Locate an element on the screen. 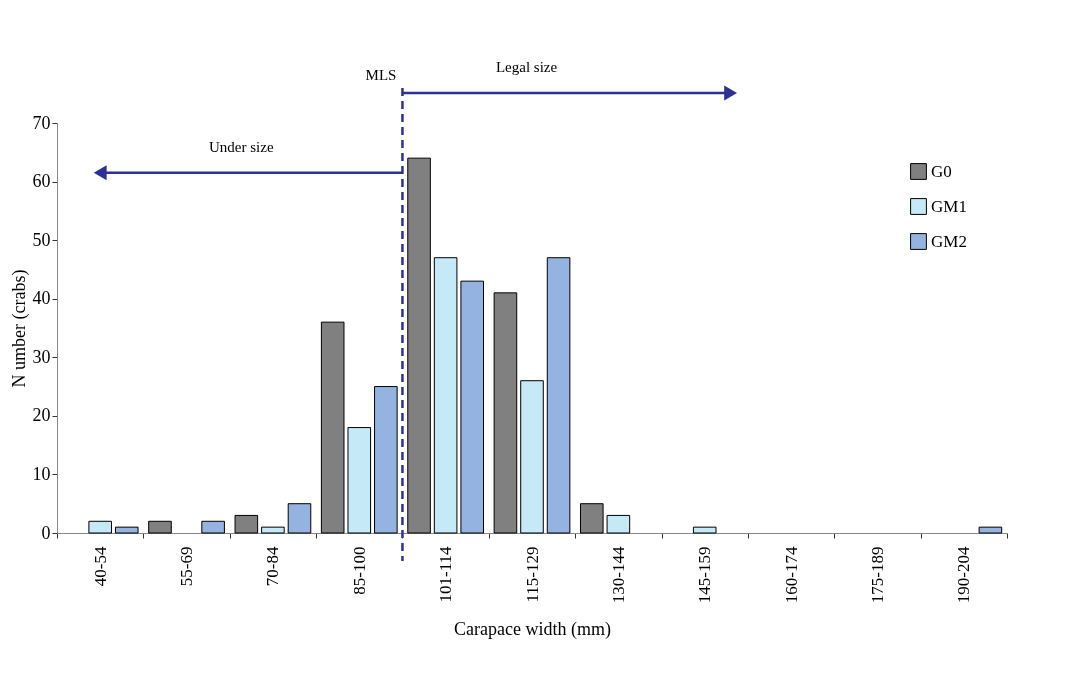  x-tick-label: 160-174 is located at coordinates (791, 575).